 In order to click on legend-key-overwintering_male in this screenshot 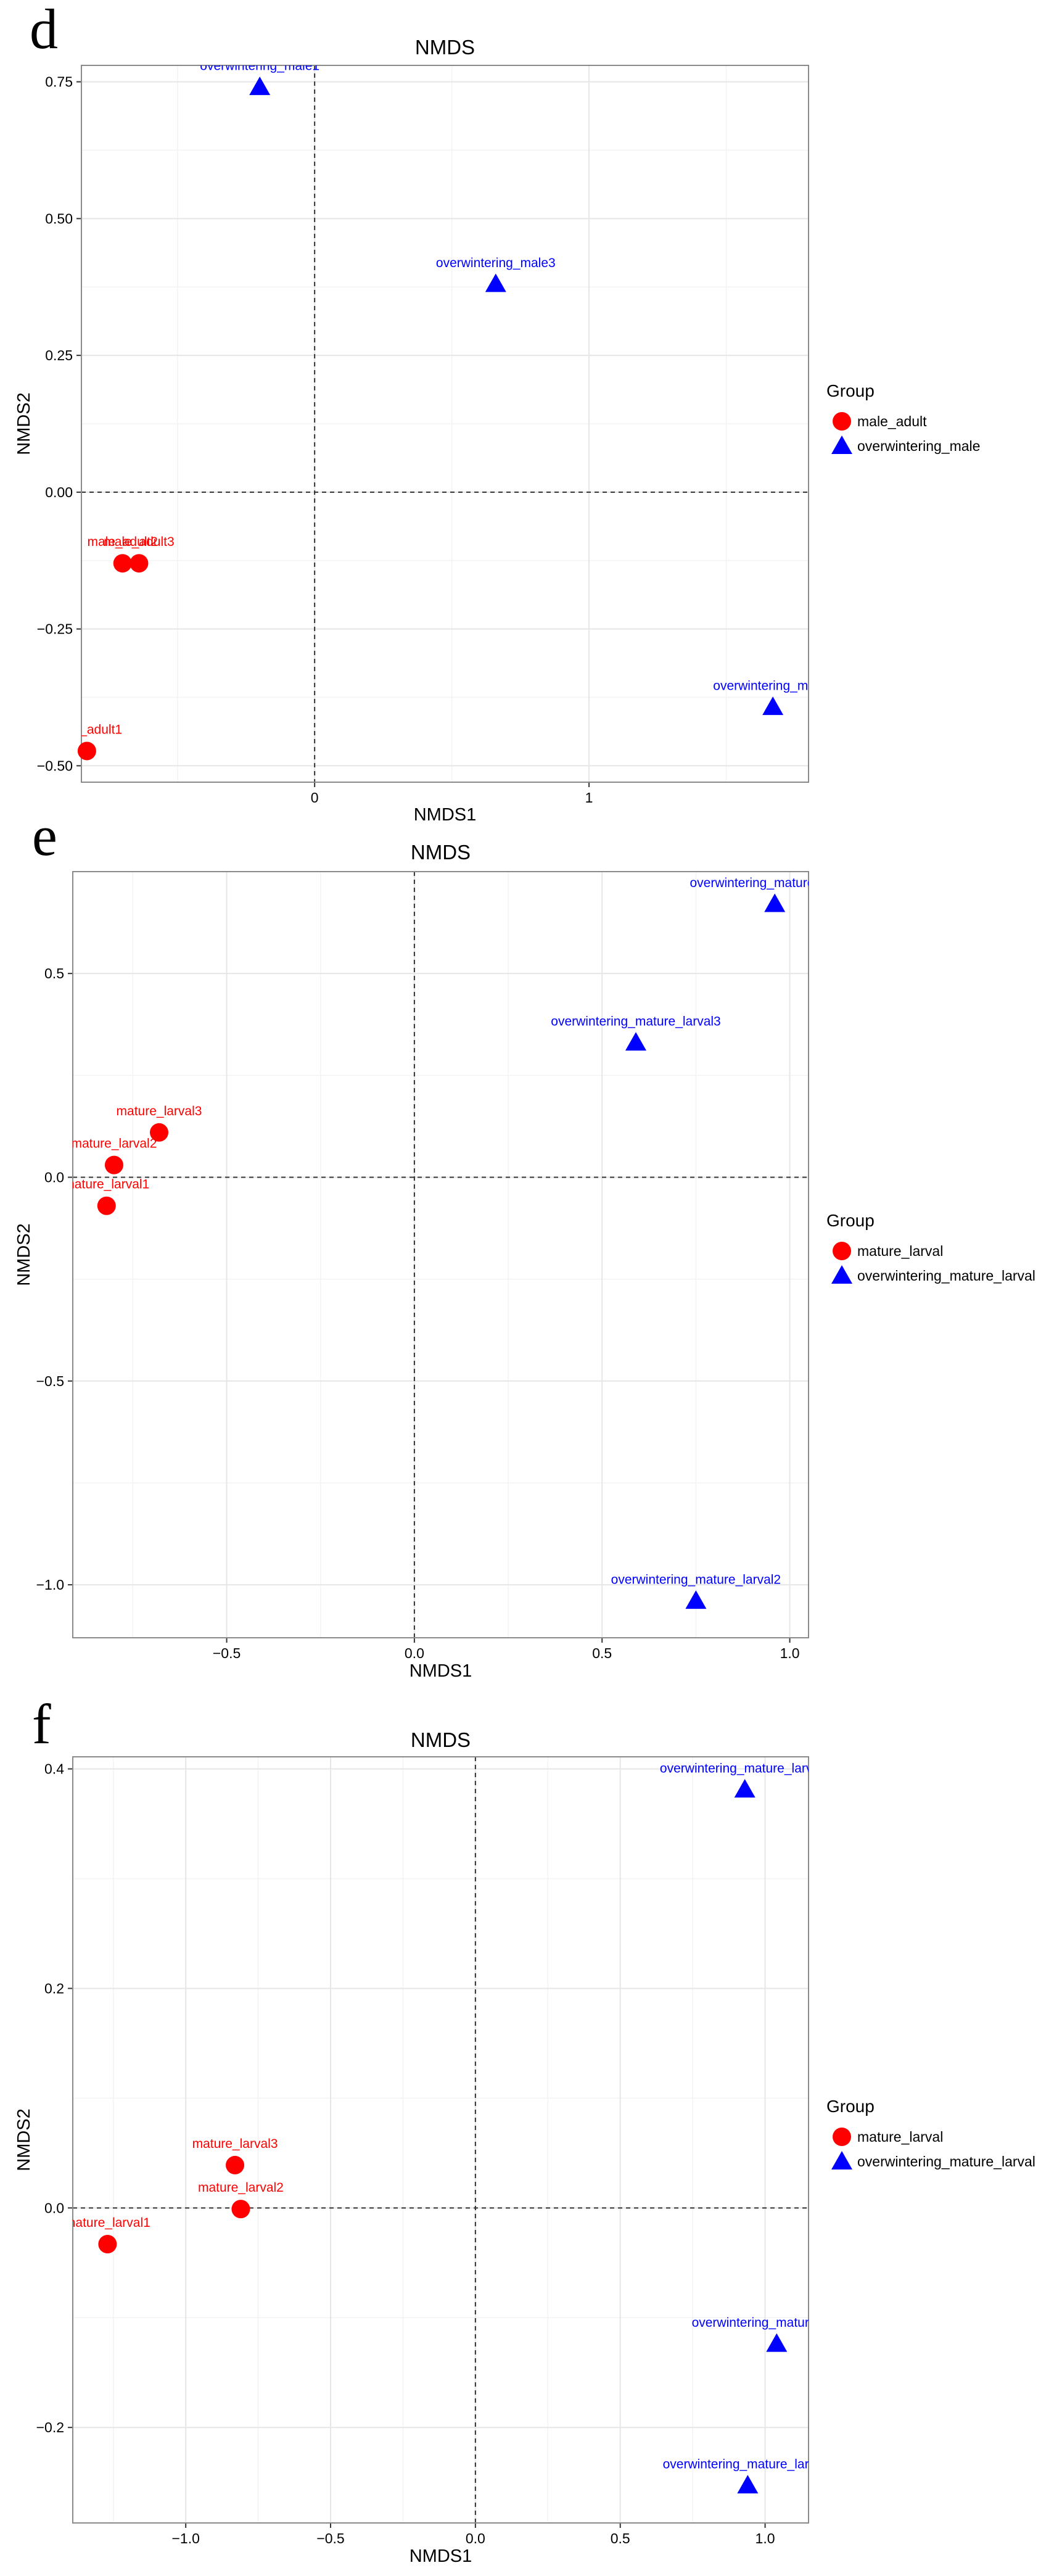, I will do `click(841, 445)`.